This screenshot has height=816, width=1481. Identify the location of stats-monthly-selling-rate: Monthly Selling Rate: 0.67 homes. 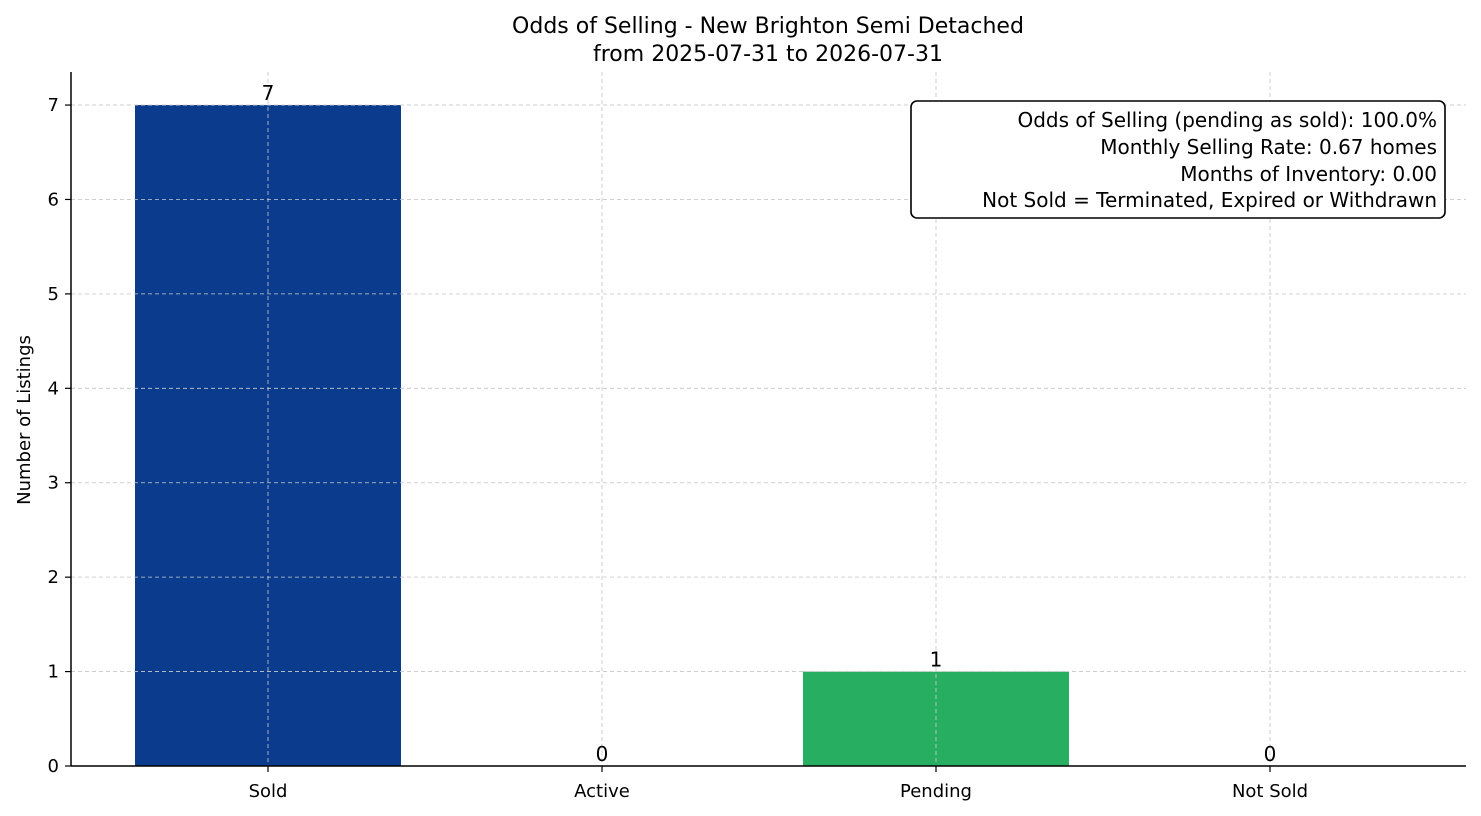
(1268, 147).